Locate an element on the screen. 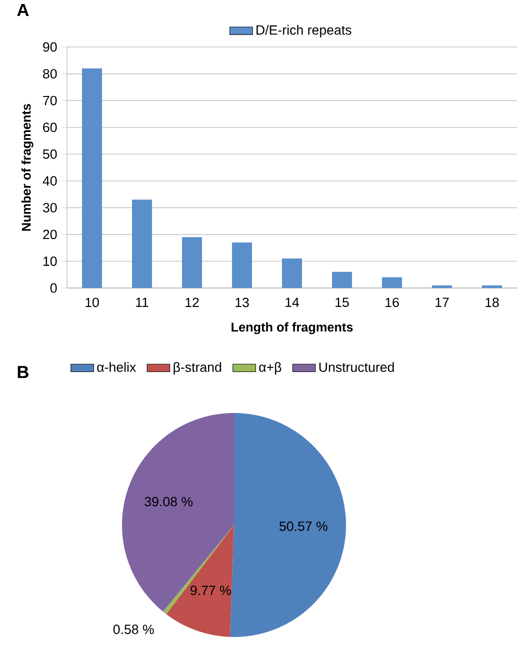 This screenshot has height=651, width=517. y-tick-label: 10 is located at coordinates (50, 261).